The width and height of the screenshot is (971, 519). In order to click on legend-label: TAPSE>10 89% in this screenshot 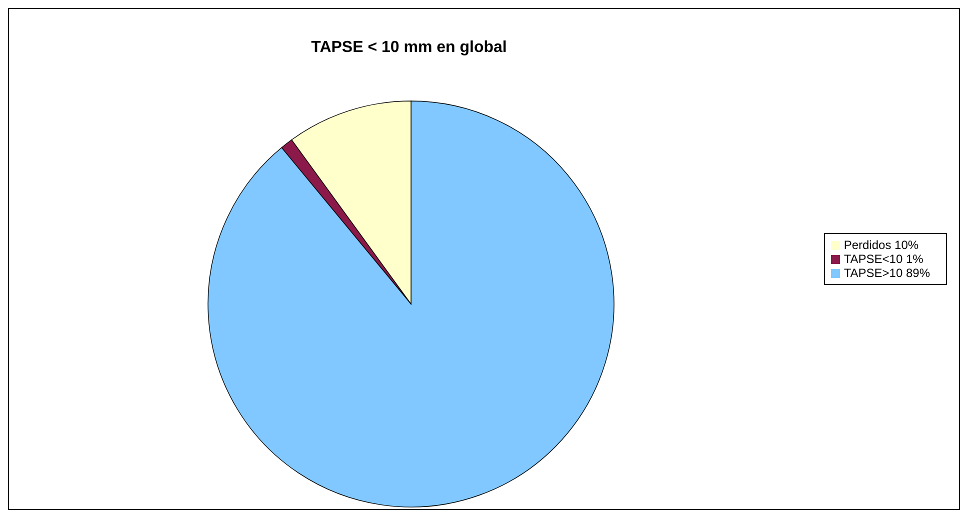, I will do `click(887, 273)`.